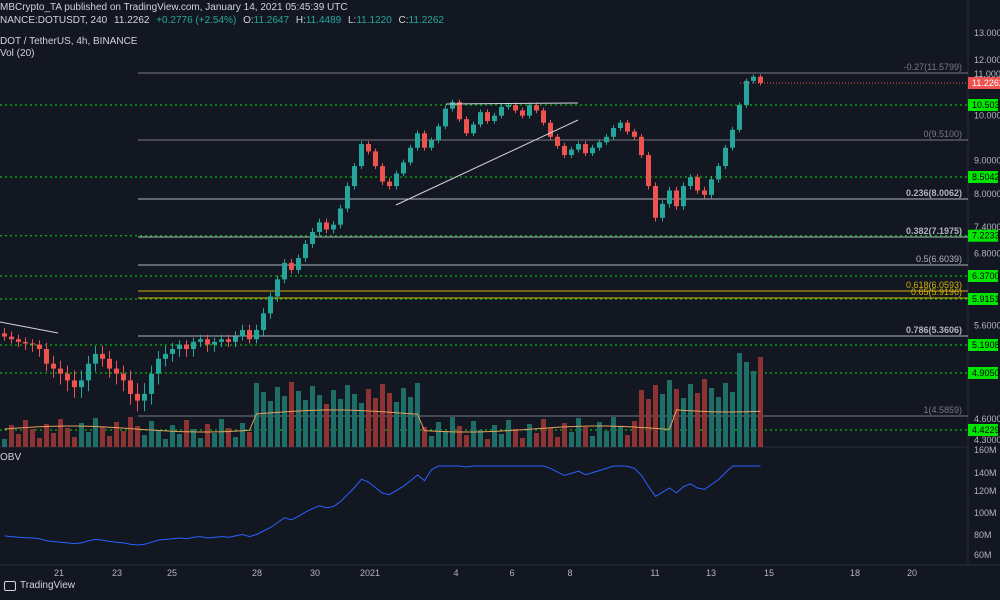 Image resolution: width=1000 pixels, height=600 pixels. Describe the element at coordinates (370, 573) in the screenshot. I see `time-tick-label: 2021` at that location.